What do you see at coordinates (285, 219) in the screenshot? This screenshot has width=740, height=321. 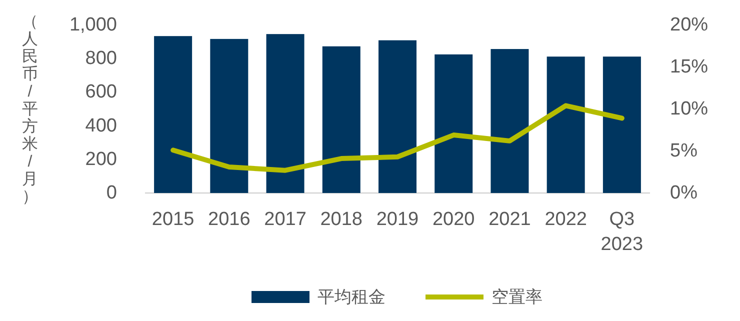 I see `x-tick-label: 2017` at bounding box center [285, 219].